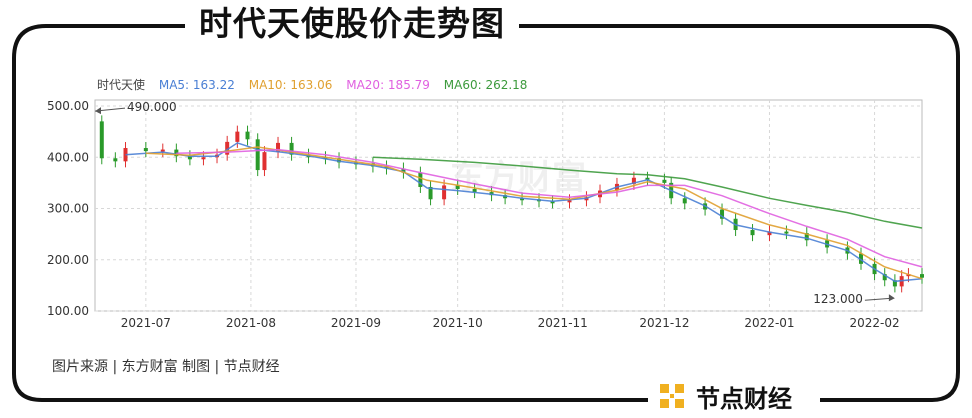 The image size is (972, 418). Describe the element at coordinates (672, 396) in the screenshot. I see `brand-icon` at that location.